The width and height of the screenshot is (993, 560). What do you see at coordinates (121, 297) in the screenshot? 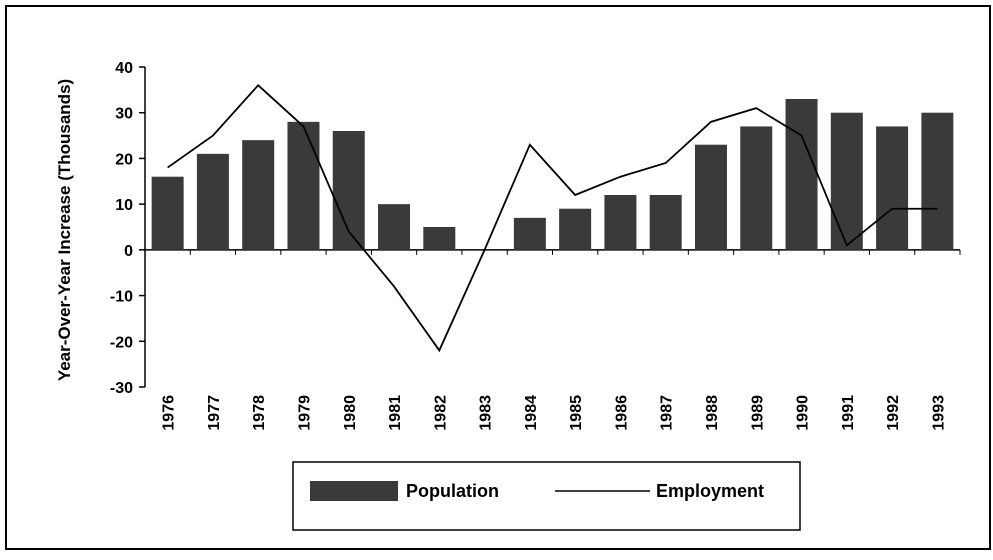
I see `y-tick-label: -10` at bounding box center [121, 297].